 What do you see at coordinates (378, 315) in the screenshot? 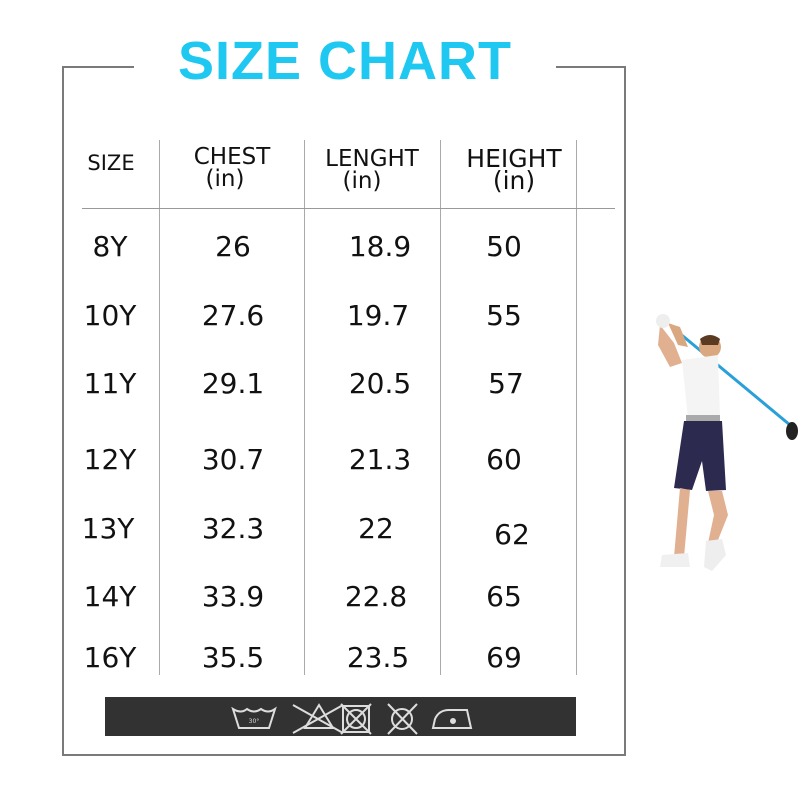
I see `cell-length: 19.7` at bounding box center [378, 315].